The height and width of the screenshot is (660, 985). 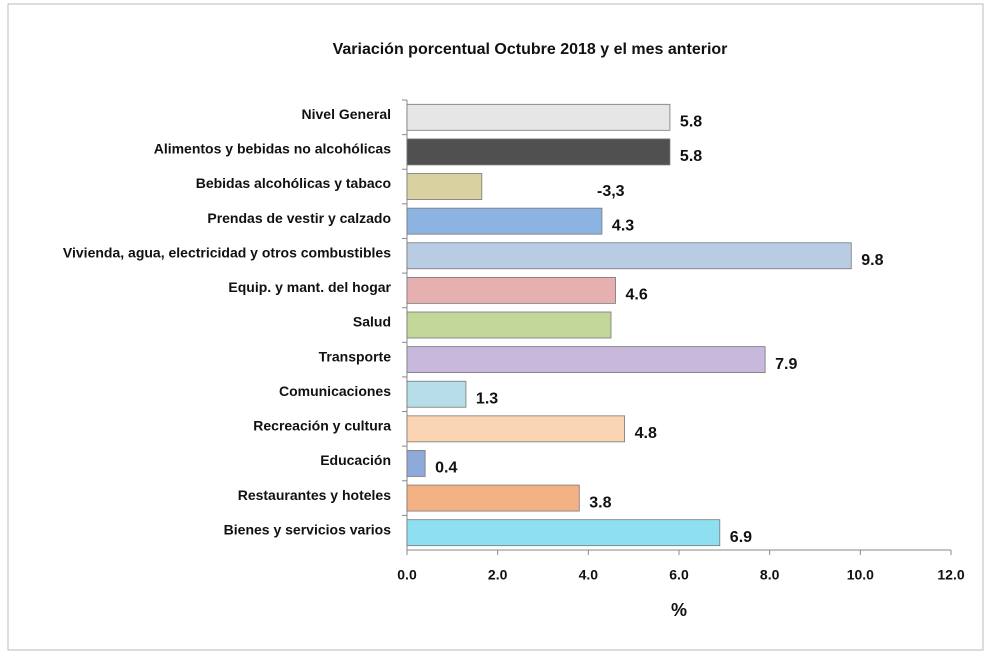 I want to click on y-tick-label: Transporte, so click(x=355, y=356).